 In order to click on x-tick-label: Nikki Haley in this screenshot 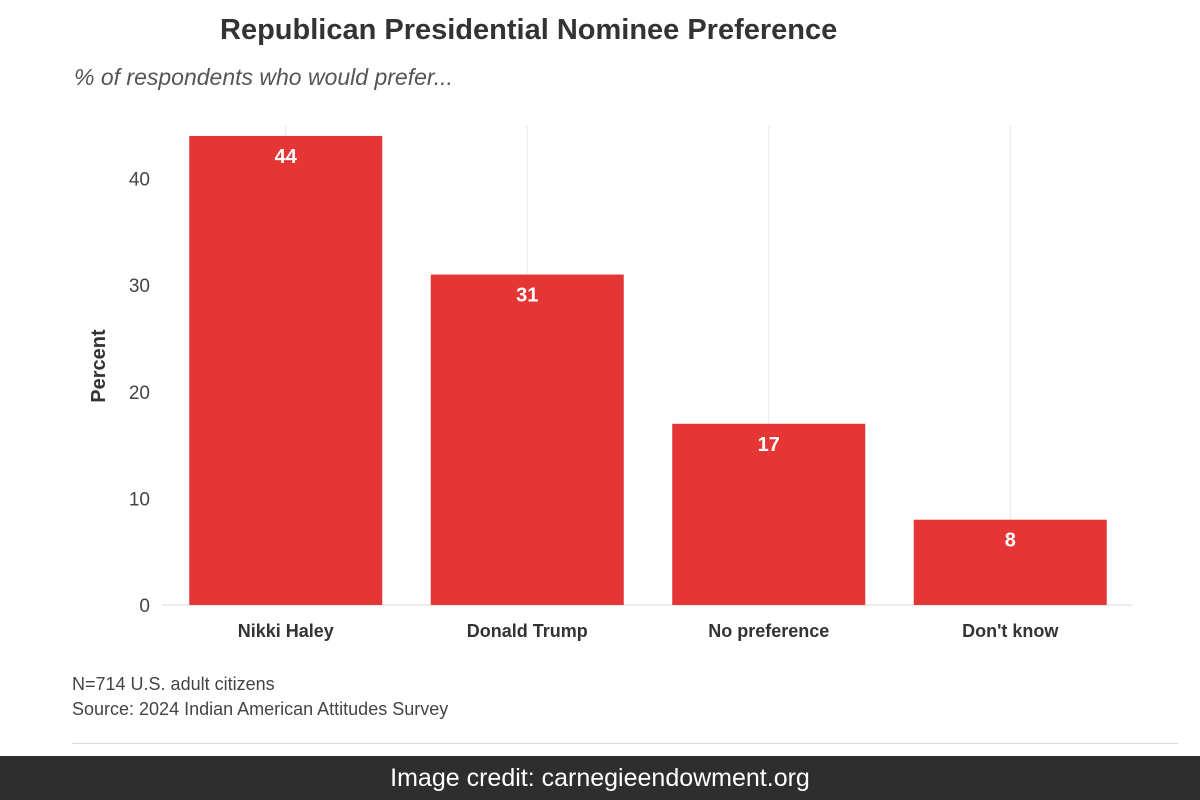, I will do `click(286, 631)`.